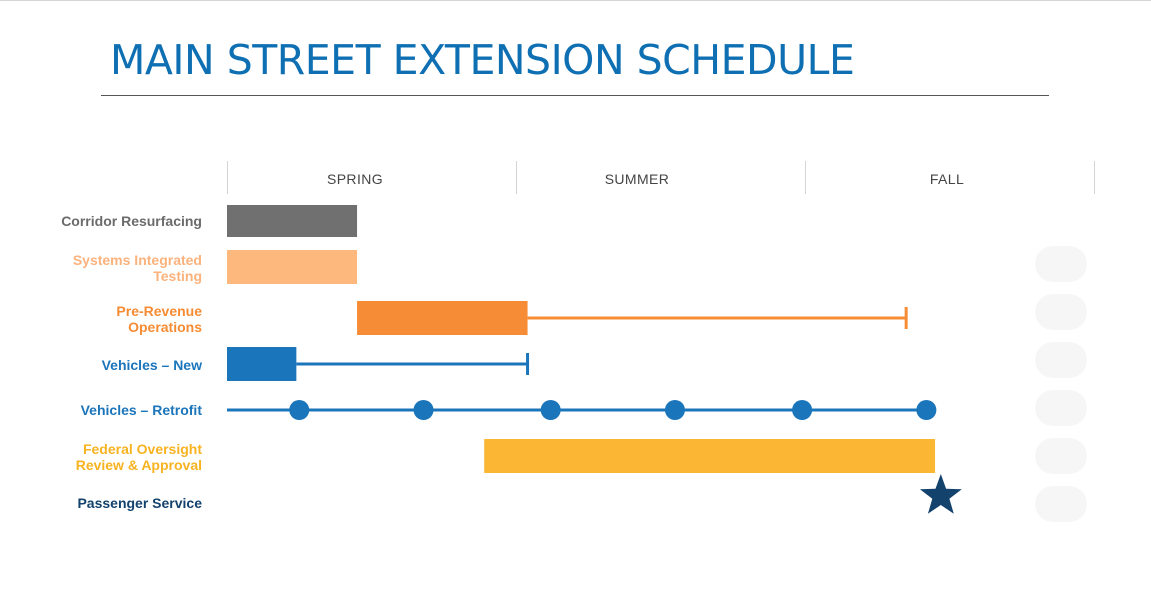  What do you see at coordinates (141, 410) in the screenshot?
I see `row-label-vehicles-retrofit: Vehicles – Retrofit` at bounding box center [141, 410].